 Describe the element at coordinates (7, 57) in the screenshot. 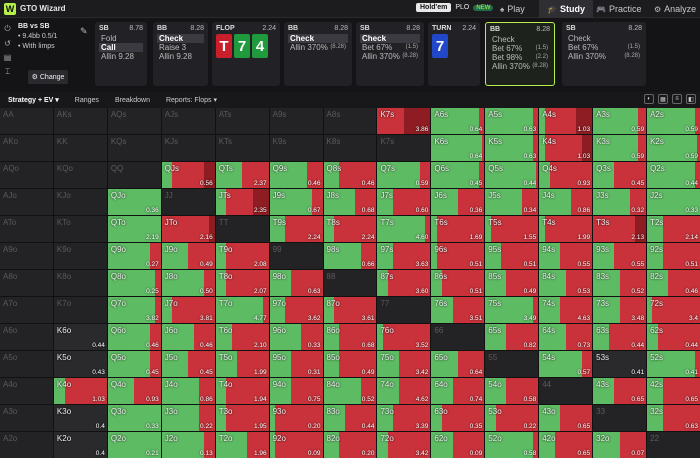

I see `cards-icon: ▤` at that location.